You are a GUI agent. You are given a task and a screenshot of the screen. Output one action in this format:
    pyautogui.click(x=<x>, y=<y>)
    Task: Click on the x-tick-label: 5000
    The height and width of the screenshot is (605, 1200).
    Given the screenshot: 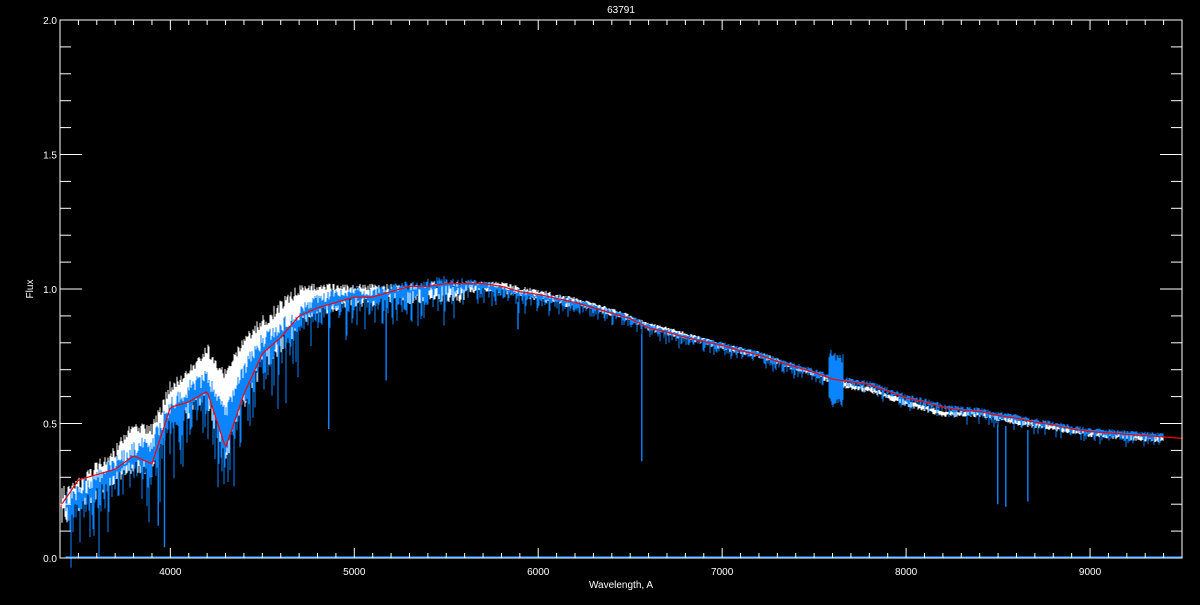 What is the action you would take?
    pyautogui.click(x=354, y=572)
    